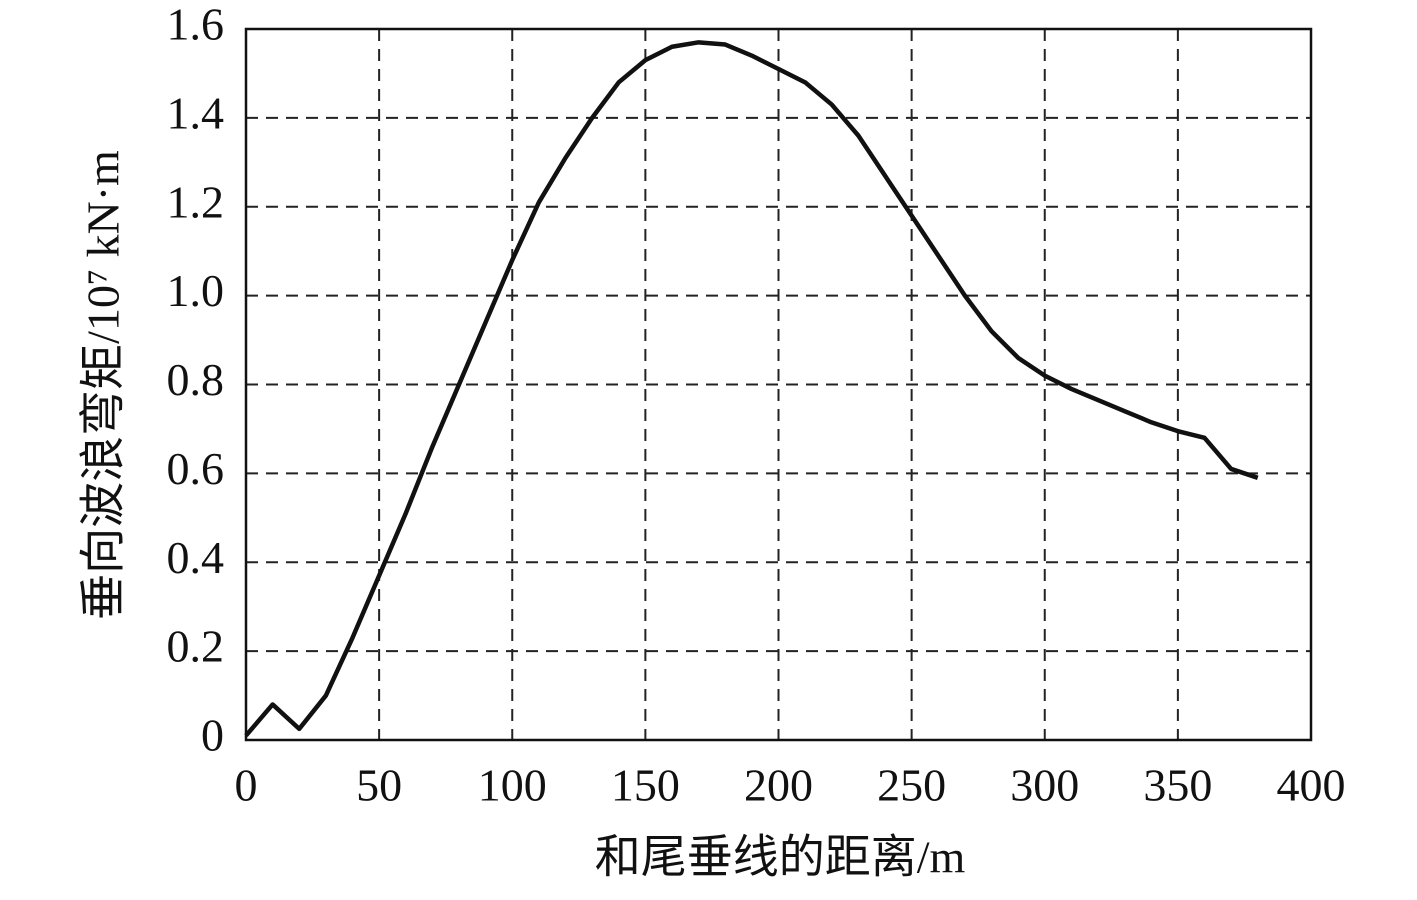  What do you see at coordinates (778, 785) in the screenshot?
I see `x-tick-label: 200` at bounding box center [778, 785].